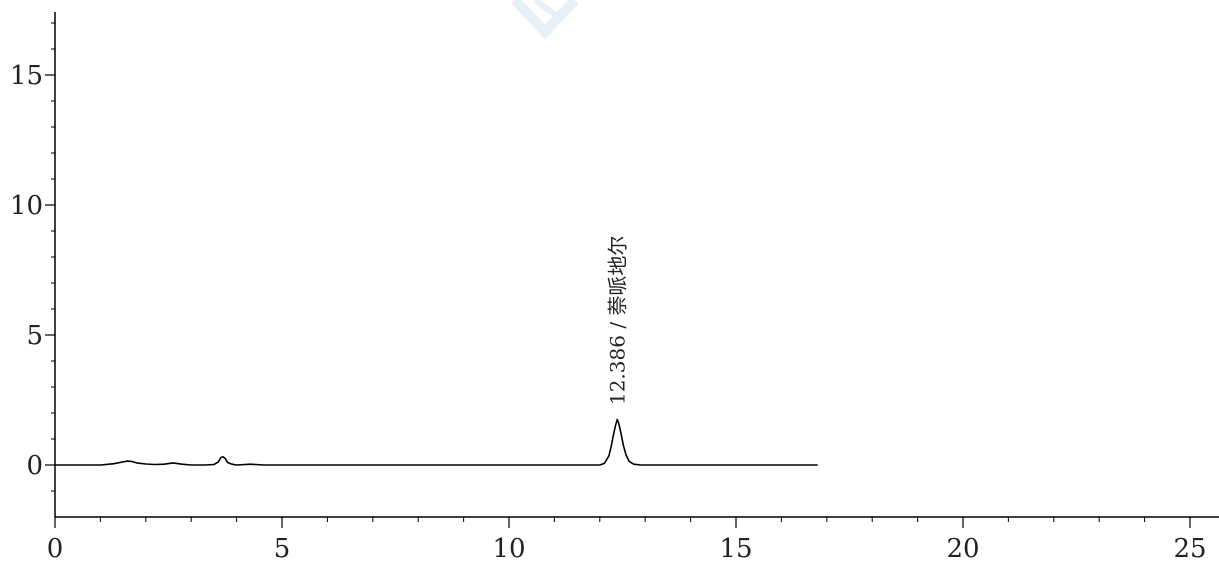  I want to click on series-layer, so click(436, 442).